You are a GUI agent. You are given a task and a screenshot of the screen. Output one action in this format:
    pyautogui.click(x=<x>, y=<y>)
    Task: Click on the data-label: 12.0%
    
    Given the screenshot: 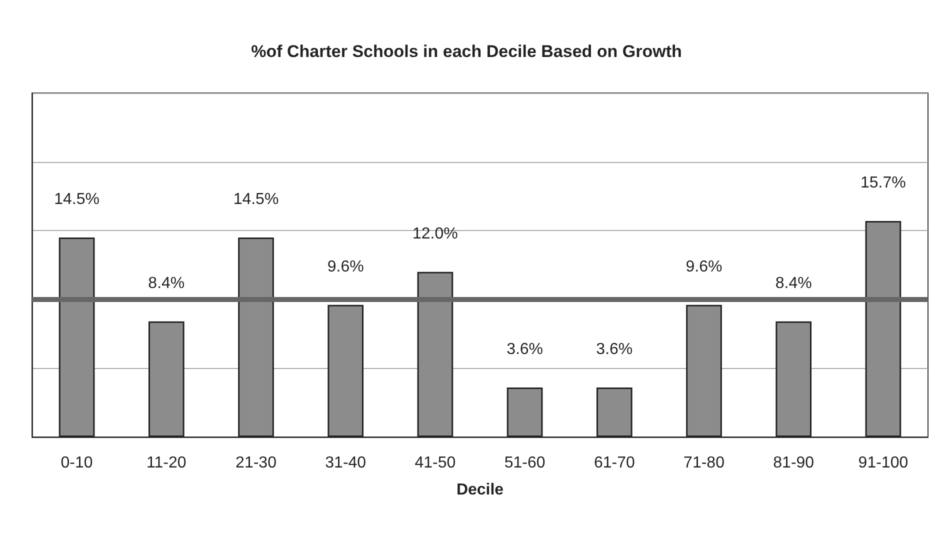 What is the action you would take?
    pyautogui.click(x=435, y=233)
    